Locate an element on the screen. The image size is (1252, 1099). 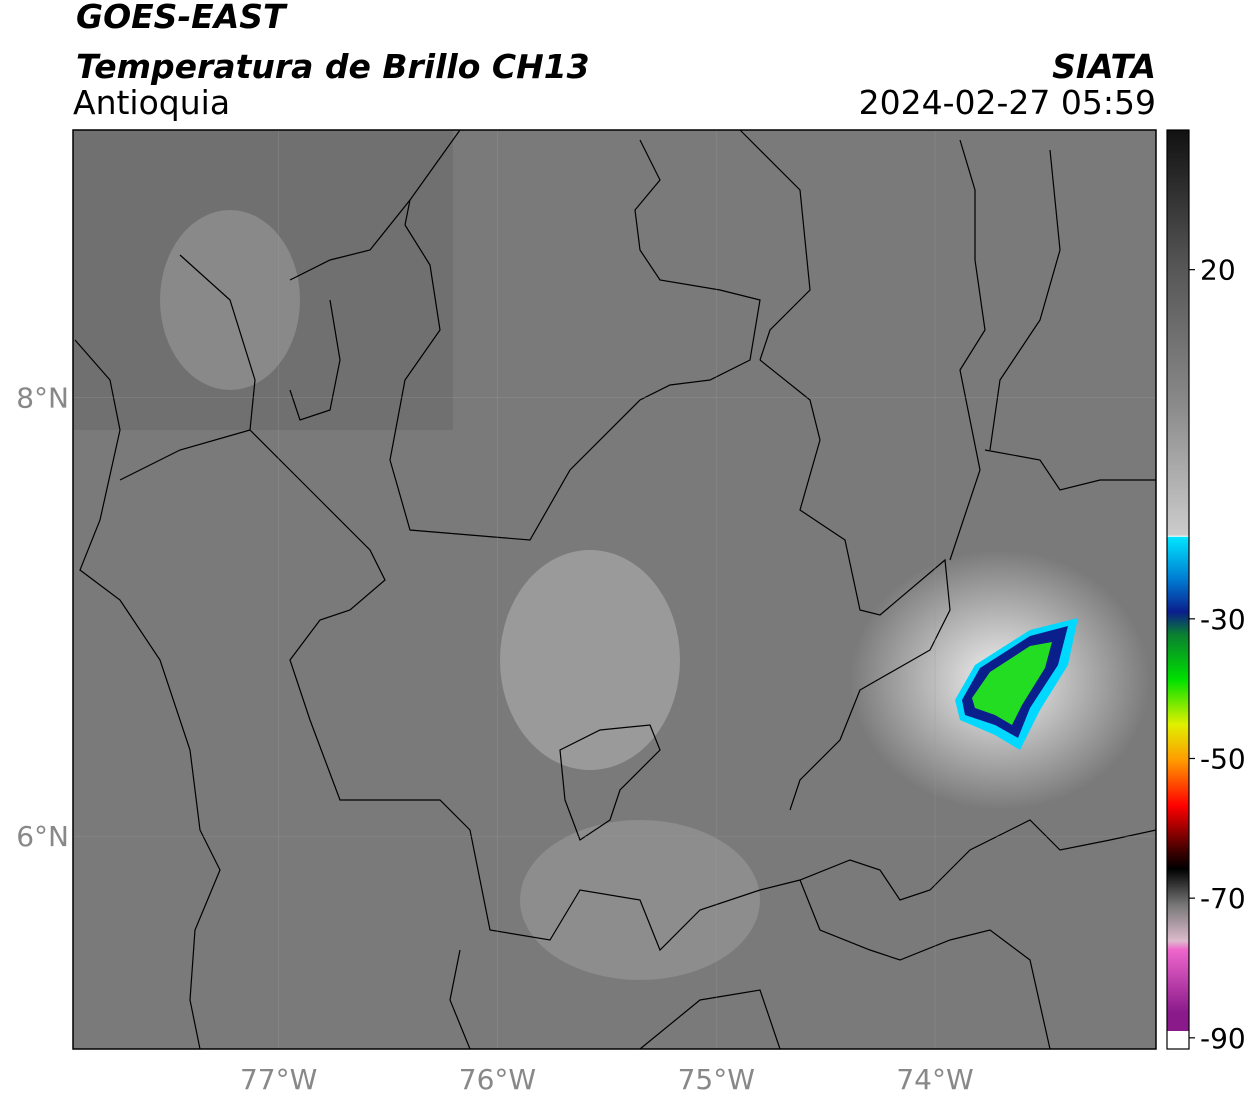
colorbar-tick-label: -90 is located at coordinates (1223, 1038).